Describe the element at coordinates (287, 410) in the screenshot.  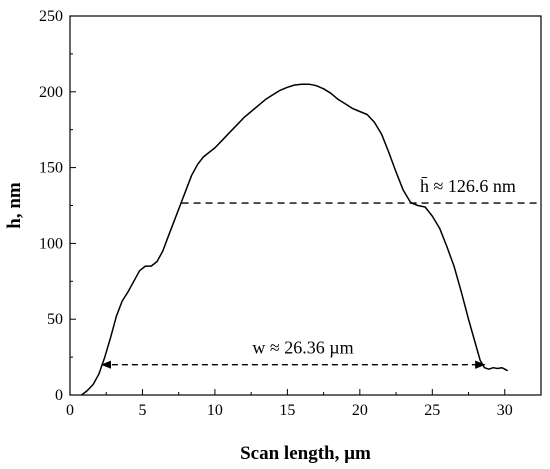
I see `x-tick-label: 15` at that location.